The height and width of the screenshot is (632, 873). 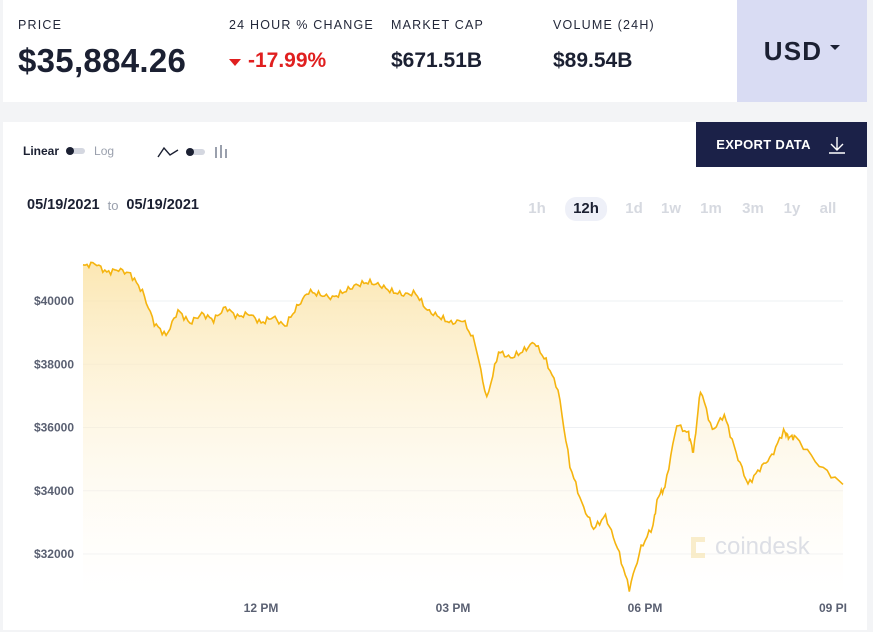 What do you see at coordinates (168, 152) in the screenshot?
I see `line-chart-icon` at bounding box center [168, 152].